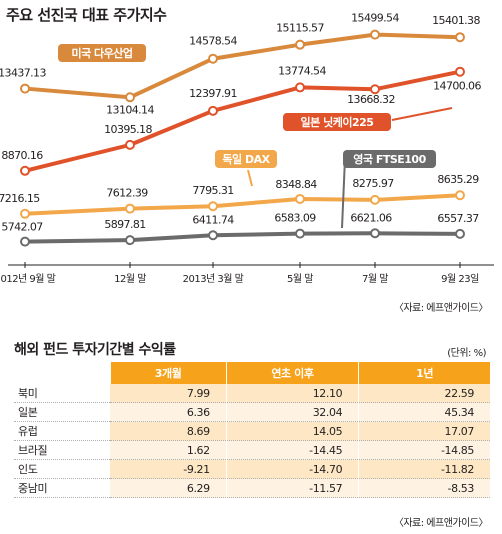 The image size is (502, 534). I want to click on cell-value: 6.36, so click(168, 412).